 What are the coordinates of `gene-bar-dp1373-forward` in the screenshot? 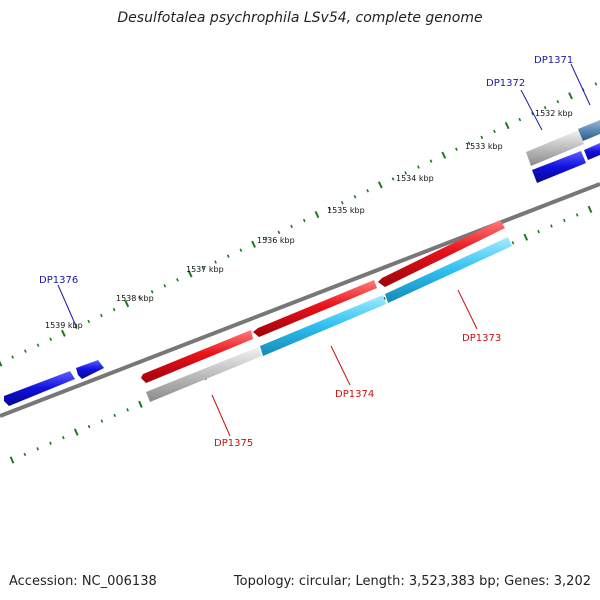 It's located at (441, 253).